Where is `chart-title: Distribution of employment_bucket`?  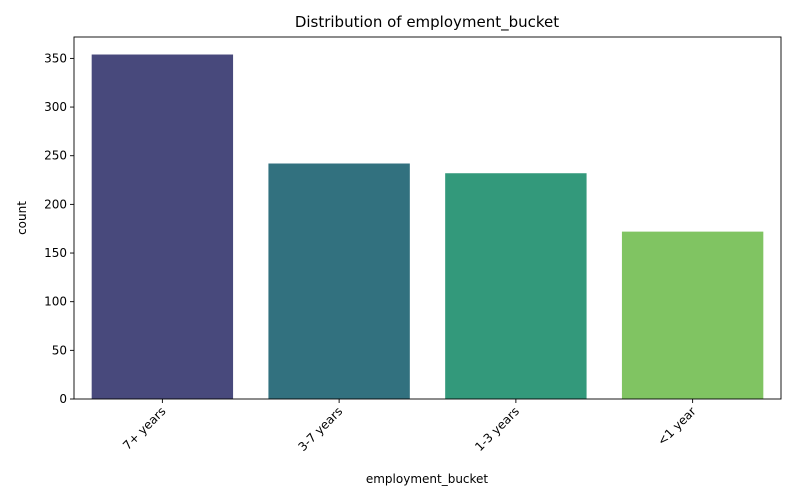 chart-title: Distribution of employment_bucket is located at coordinates (427, 22).